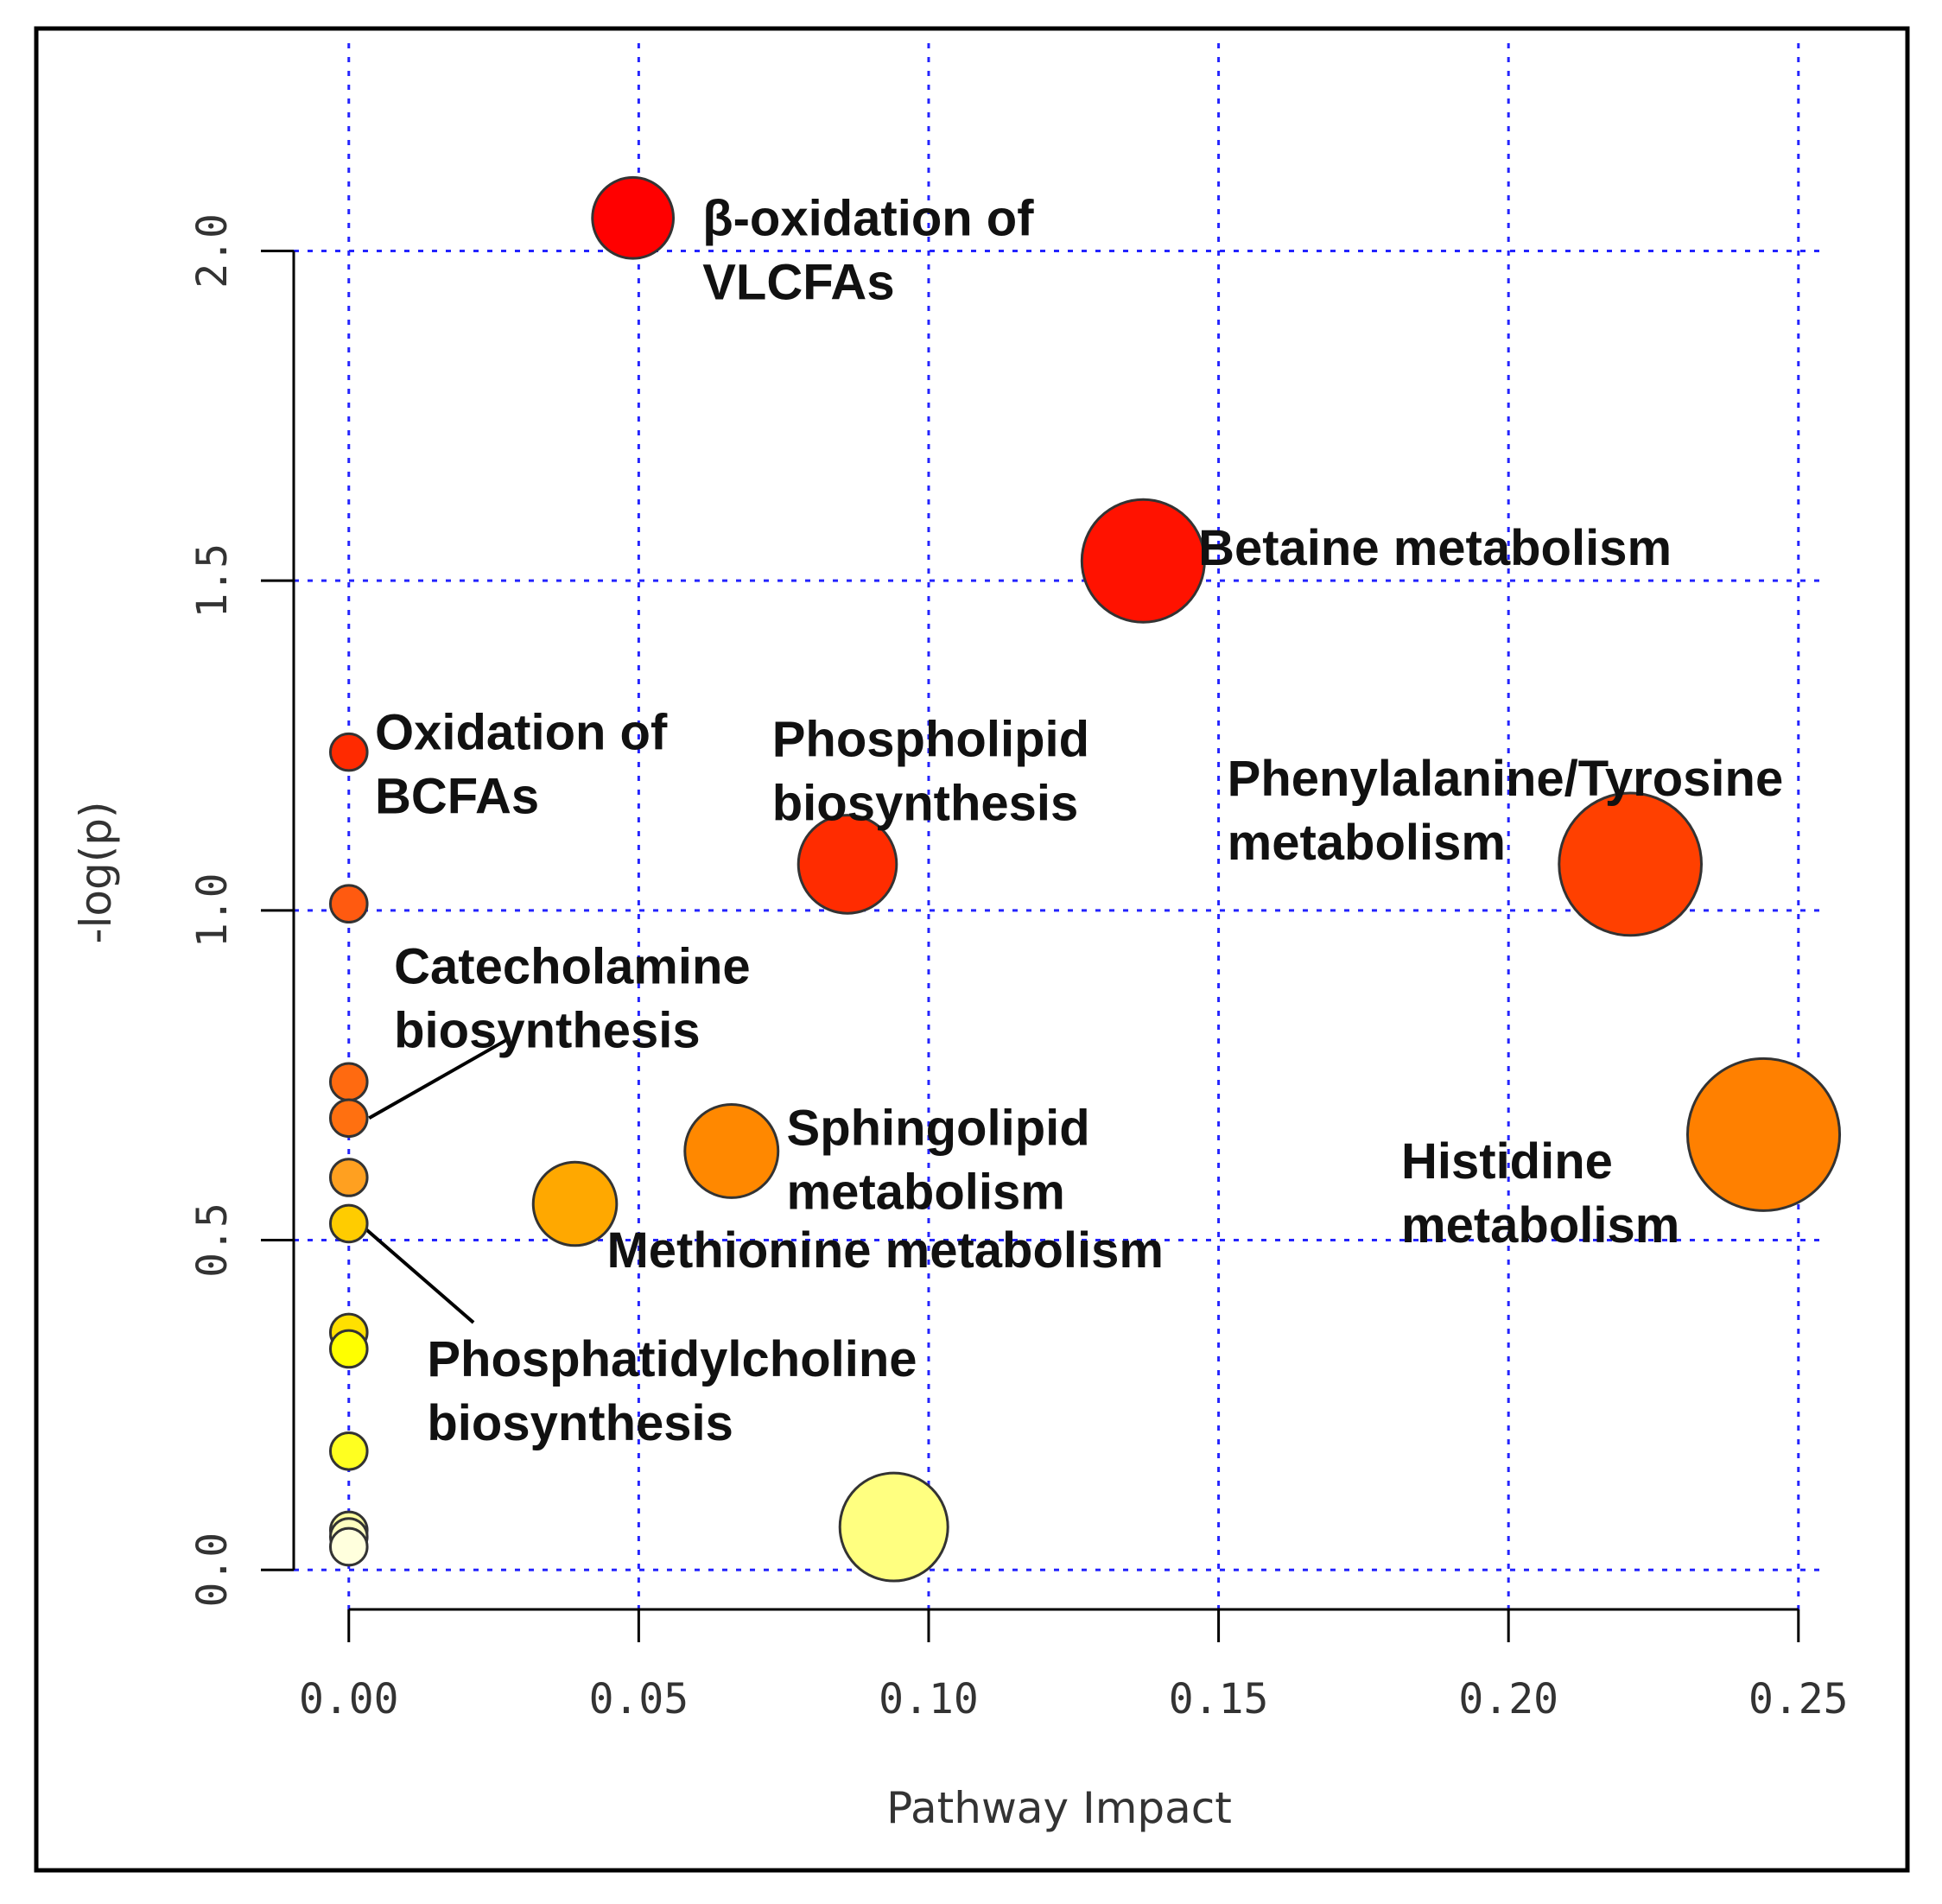 This screenshot has width=1942, height=1904. I want to click on pathway-label-line: VLCFAs, so click(798, 282).